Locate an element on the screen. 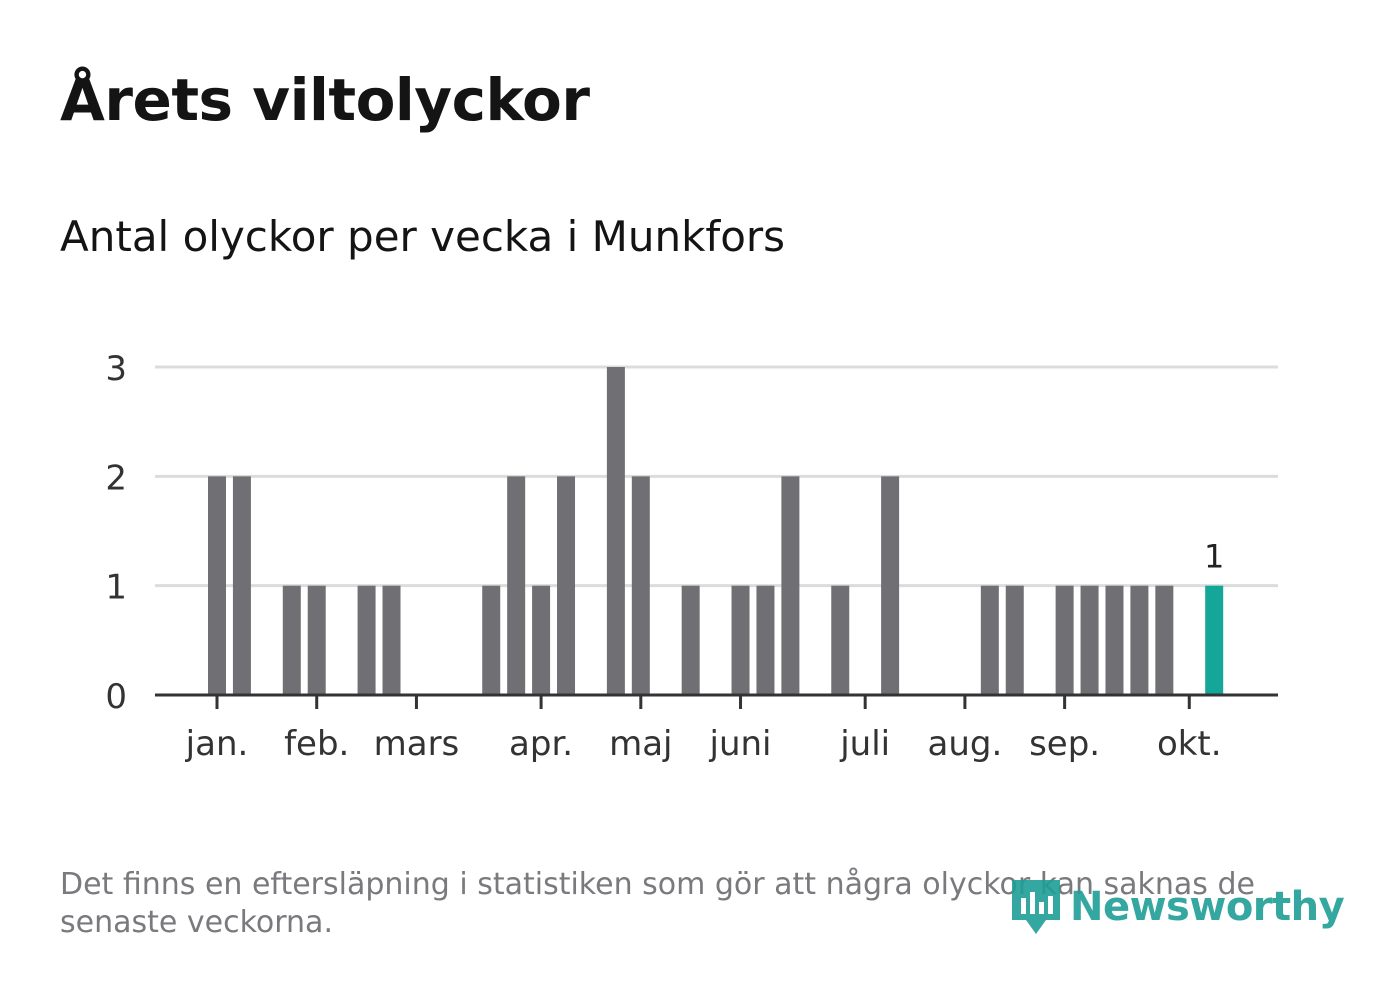  chart-title: Årets viltolyckor is located at coordinates (325, 100).